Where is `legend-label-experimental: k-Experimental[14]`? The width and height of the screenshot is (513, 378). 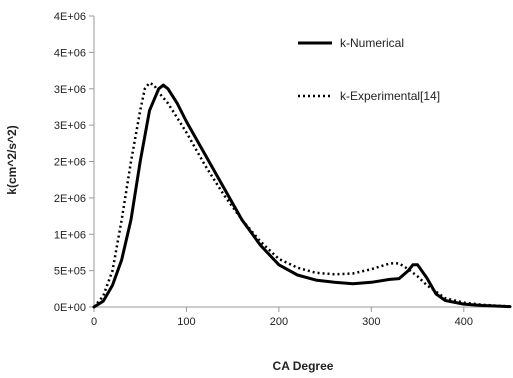 legend-label-experimental: k-Experimental[14] is located at coordinates (390, 96).